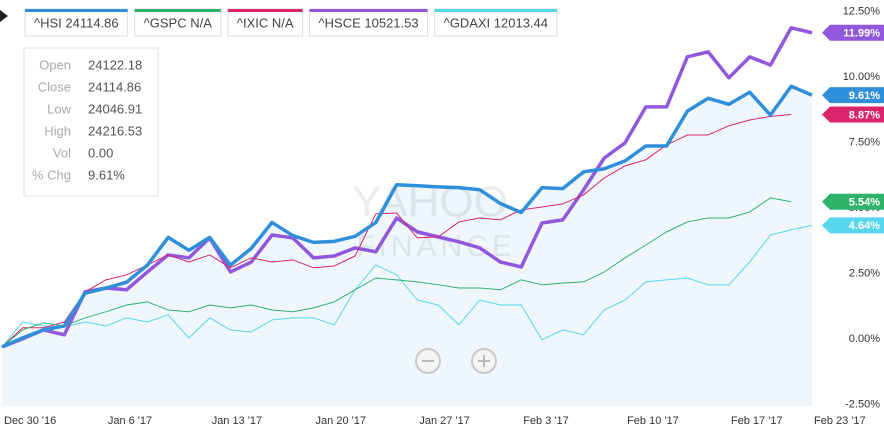 The height and width of the screenshot is (436, 884). What do you see at coordinates (237, 421) in the screenshot?
I see `x-tick-label: Jan 13 '17` at bounding box center [237, 421].